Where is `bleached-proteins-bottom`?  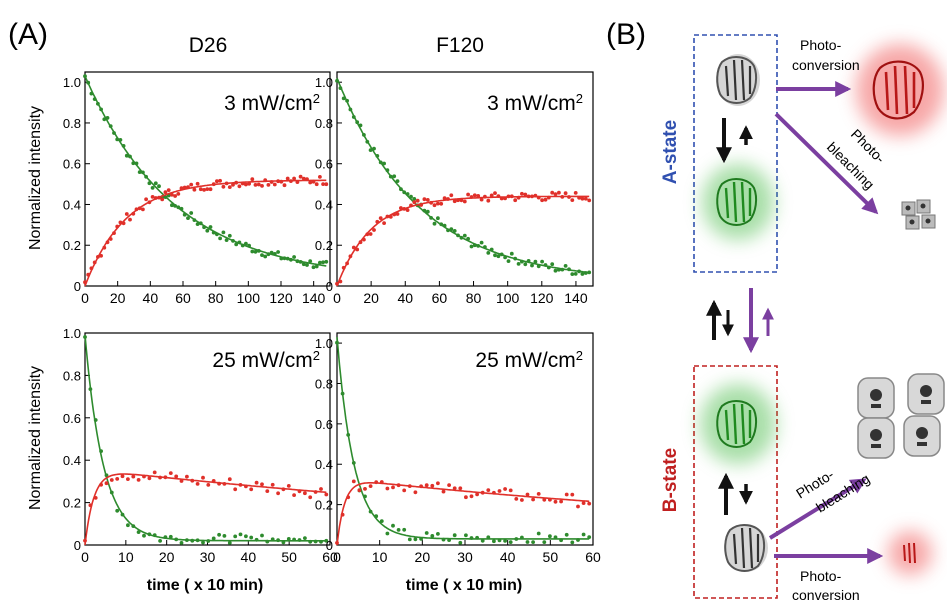 bleached-proteins-bottom is located at coordinates (901, 416).